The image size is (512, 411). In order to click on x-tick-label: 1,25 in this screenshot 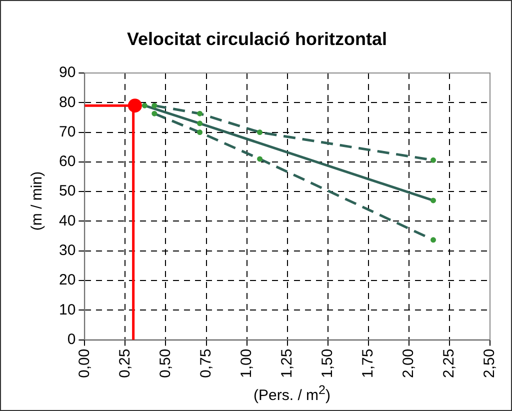, I will do `click(287, 363)`.